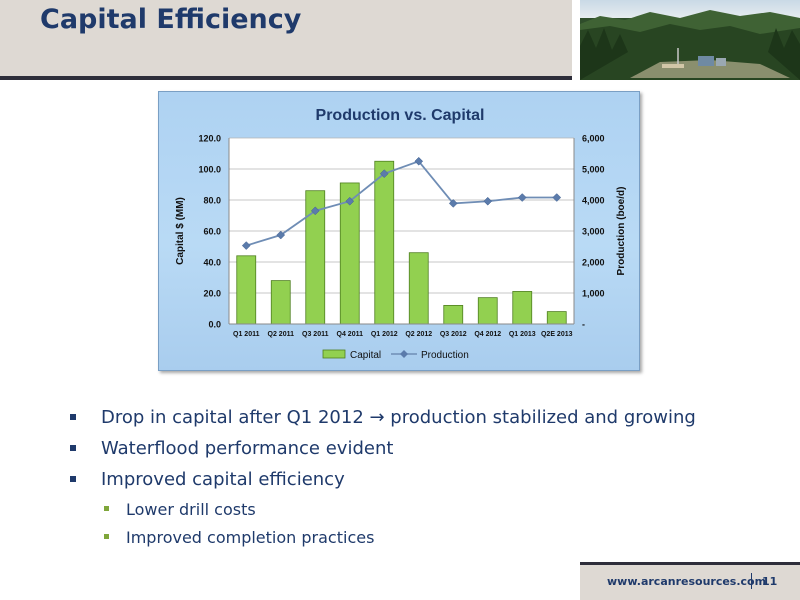 The width and height of the screenshot is (800, 600). Describe the element at coordinates (286, 78) in the screenshot. I see `header-divider` at that location.